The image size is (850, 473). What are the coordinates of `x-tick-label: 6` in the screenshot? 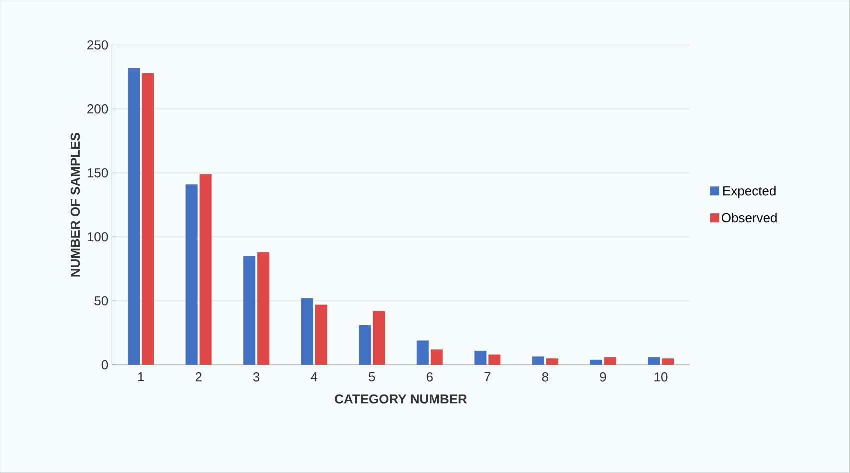 It's located at (429, 377).